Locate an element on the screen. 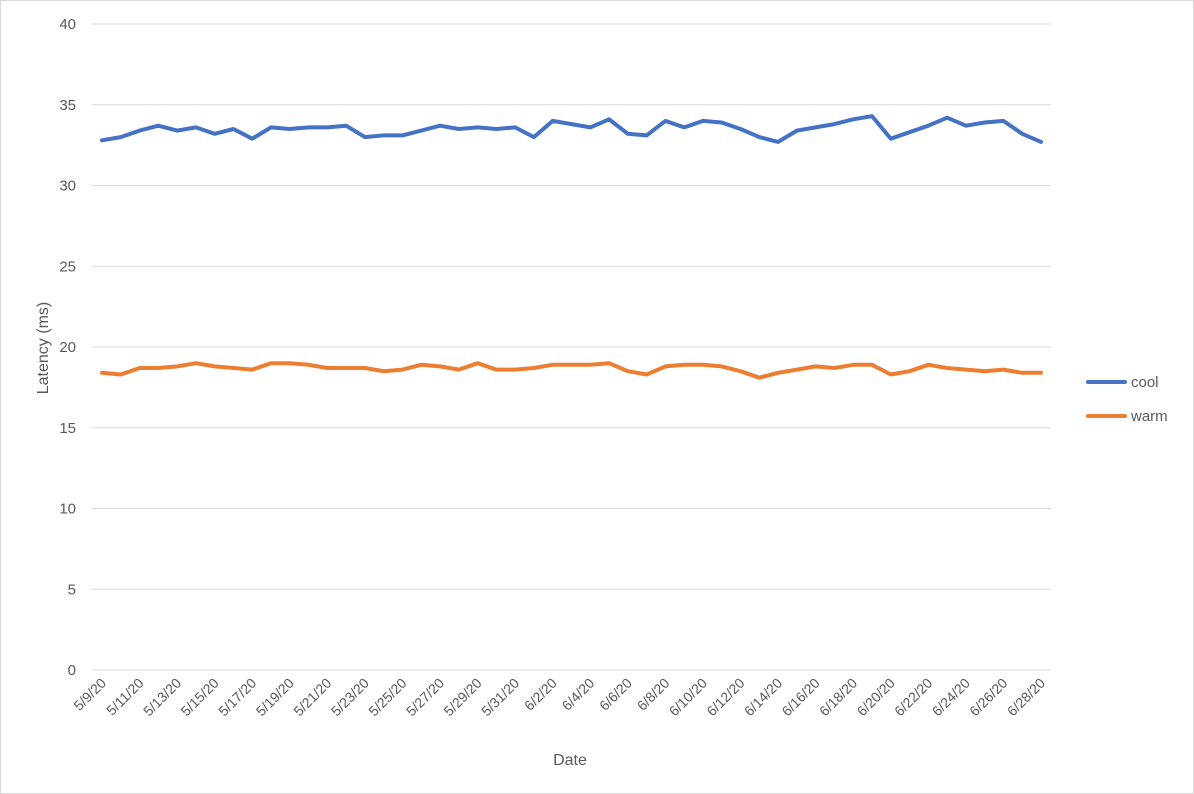 This screenshot has width=1194, height=794. x-tick-label: 5/21/20 is located at coordinates (312, 697).